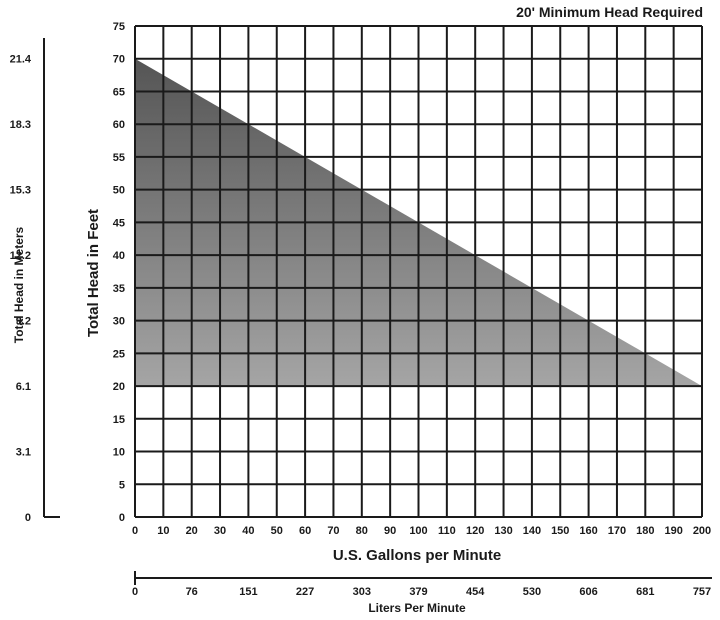  What do you see at coordinates (119, 125) in the screenshot?
I see `y-tick-label: 60` at bounding box center [119, 125].